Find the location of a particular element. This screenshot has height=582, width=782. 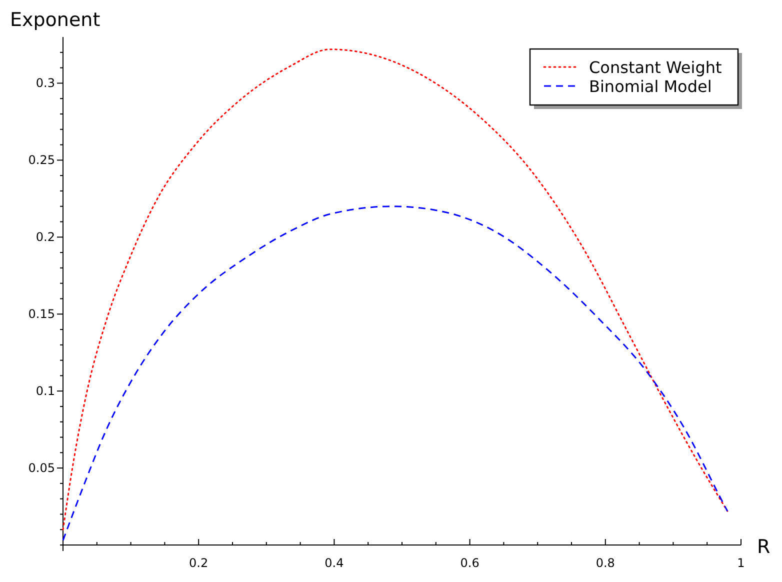

y-tick-label: 0.2 is located at coordinates (45, 237).